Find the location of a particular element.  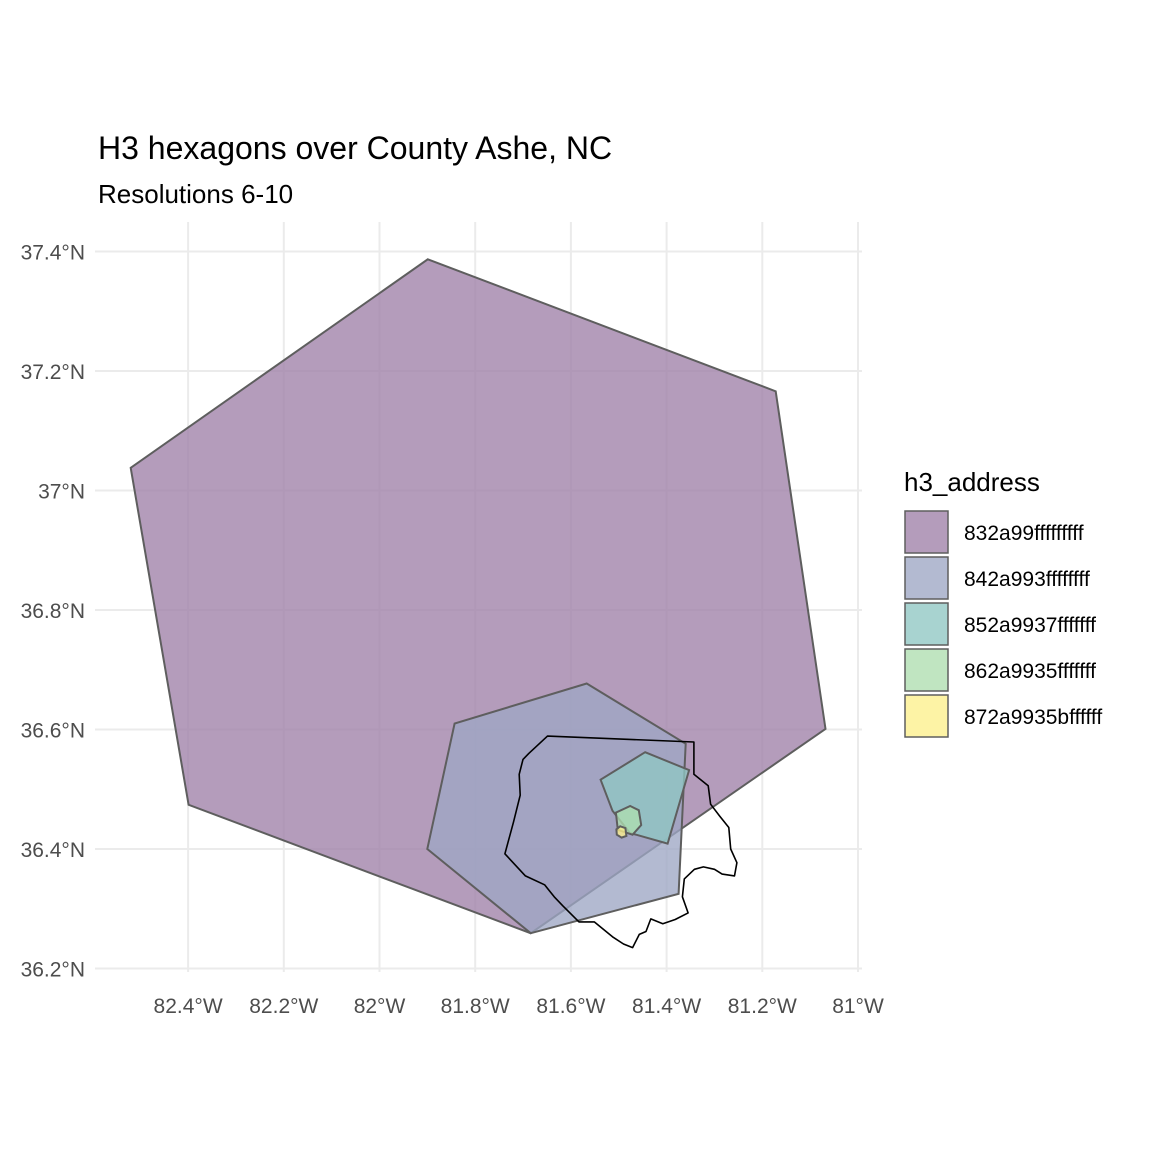

hexagon-842a993ffffffff is located at coordinates (556, 808).